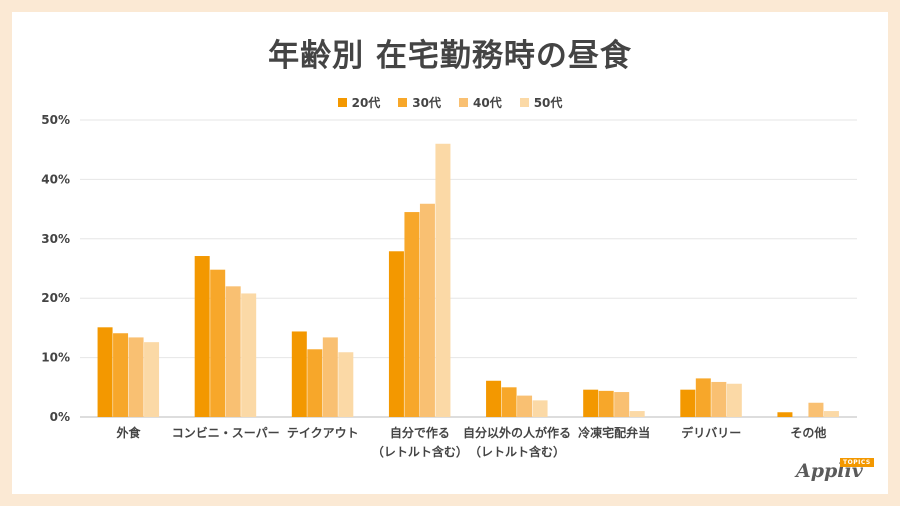  Describe the element at coordinates (857, 462) in the screenshot. I see `logo-tag: TOPICS` at that location.